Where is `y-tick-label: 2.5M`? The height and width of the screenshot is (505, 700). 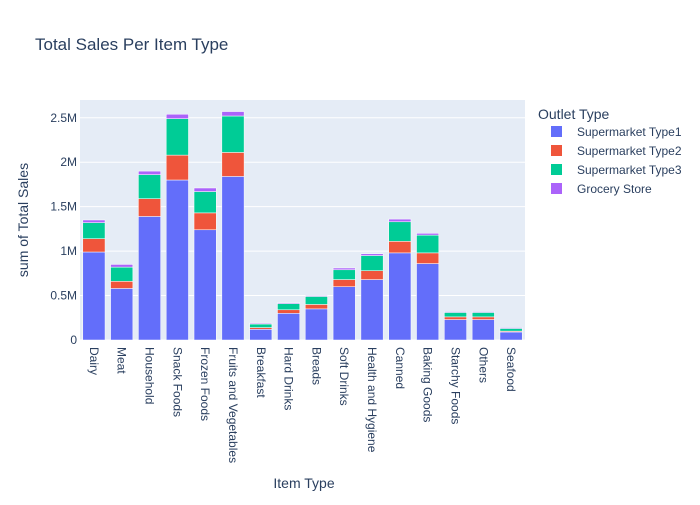 y-tick-label: 2.5M is located at coordinates (63, 118).